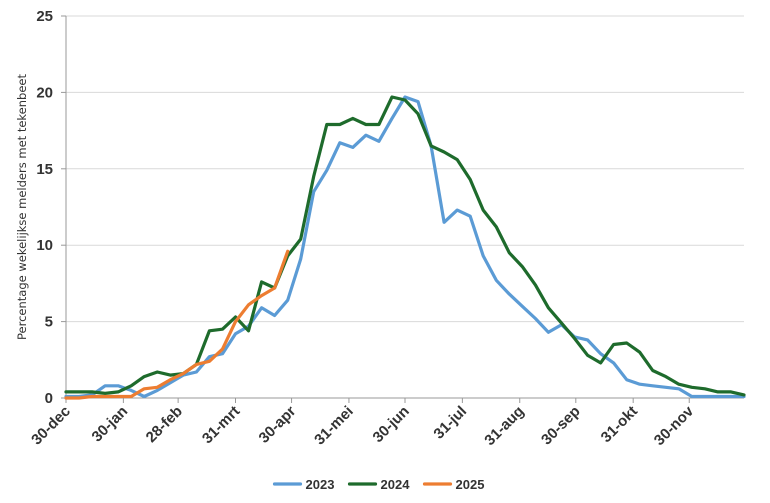 The height and width of the screenshot is (503, 770). Describe the element at coordinates (164, 424) in the screenshot. I see `x-tick-label: 28-feb` at that location.